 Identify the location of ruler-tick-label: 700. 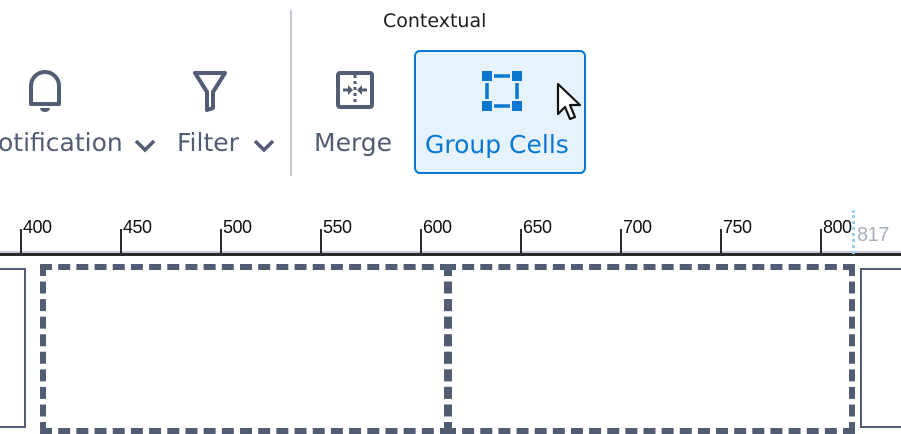
(637, 227).